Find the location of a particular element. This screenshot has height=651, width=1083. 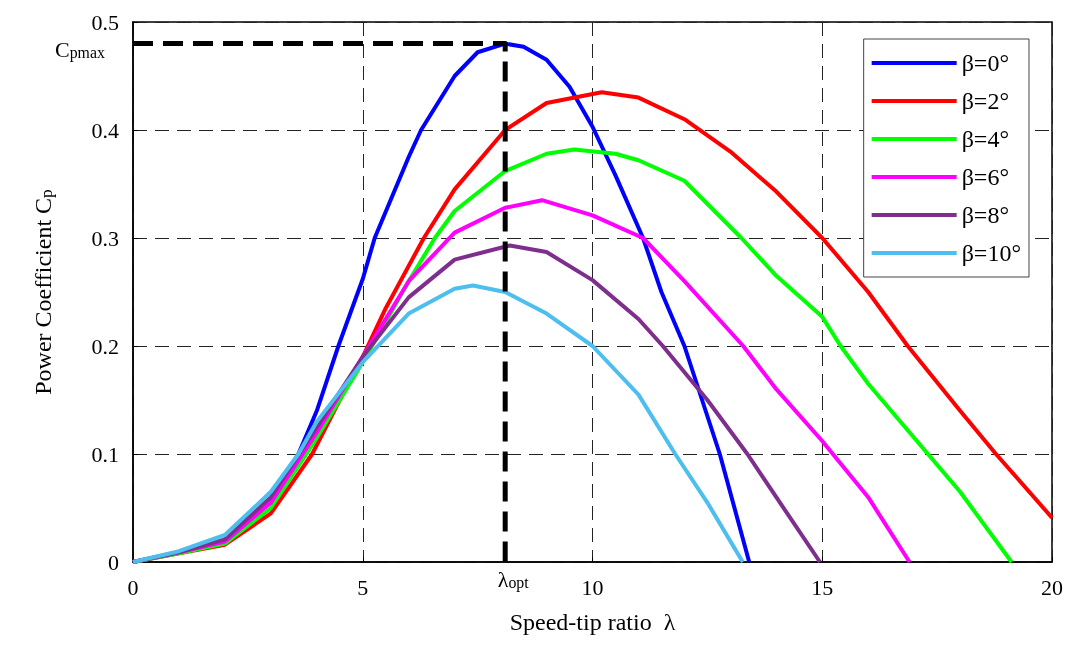

x-tick-label: 10 is located at coordinates (592, 587).